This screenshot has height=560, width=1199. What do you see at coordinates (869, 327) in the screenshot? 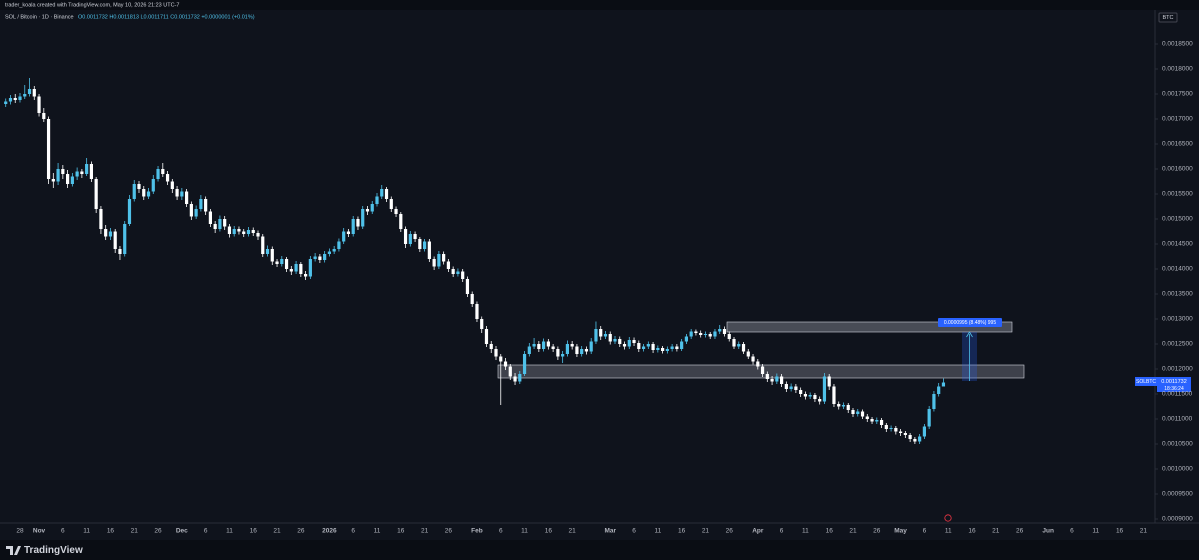
I see `resistance-zone` at bounding box center [869, 327].